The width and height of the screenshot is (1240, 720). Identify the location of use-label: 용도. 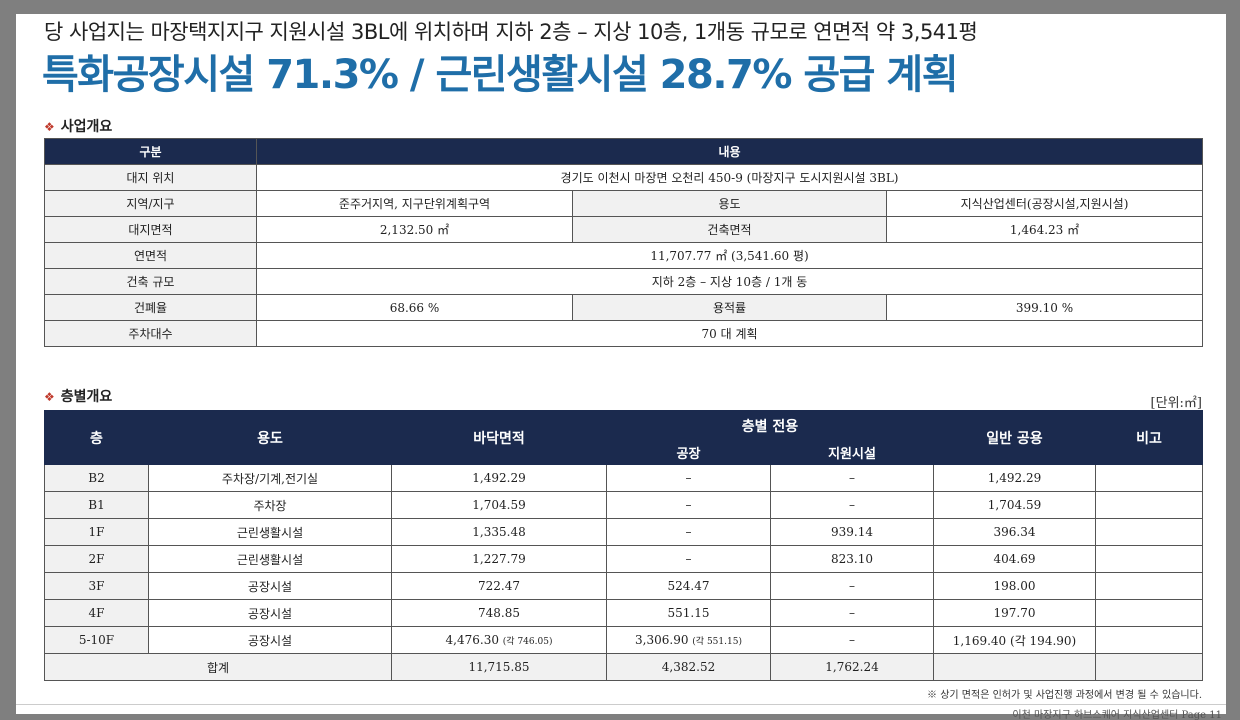
(729, 203).